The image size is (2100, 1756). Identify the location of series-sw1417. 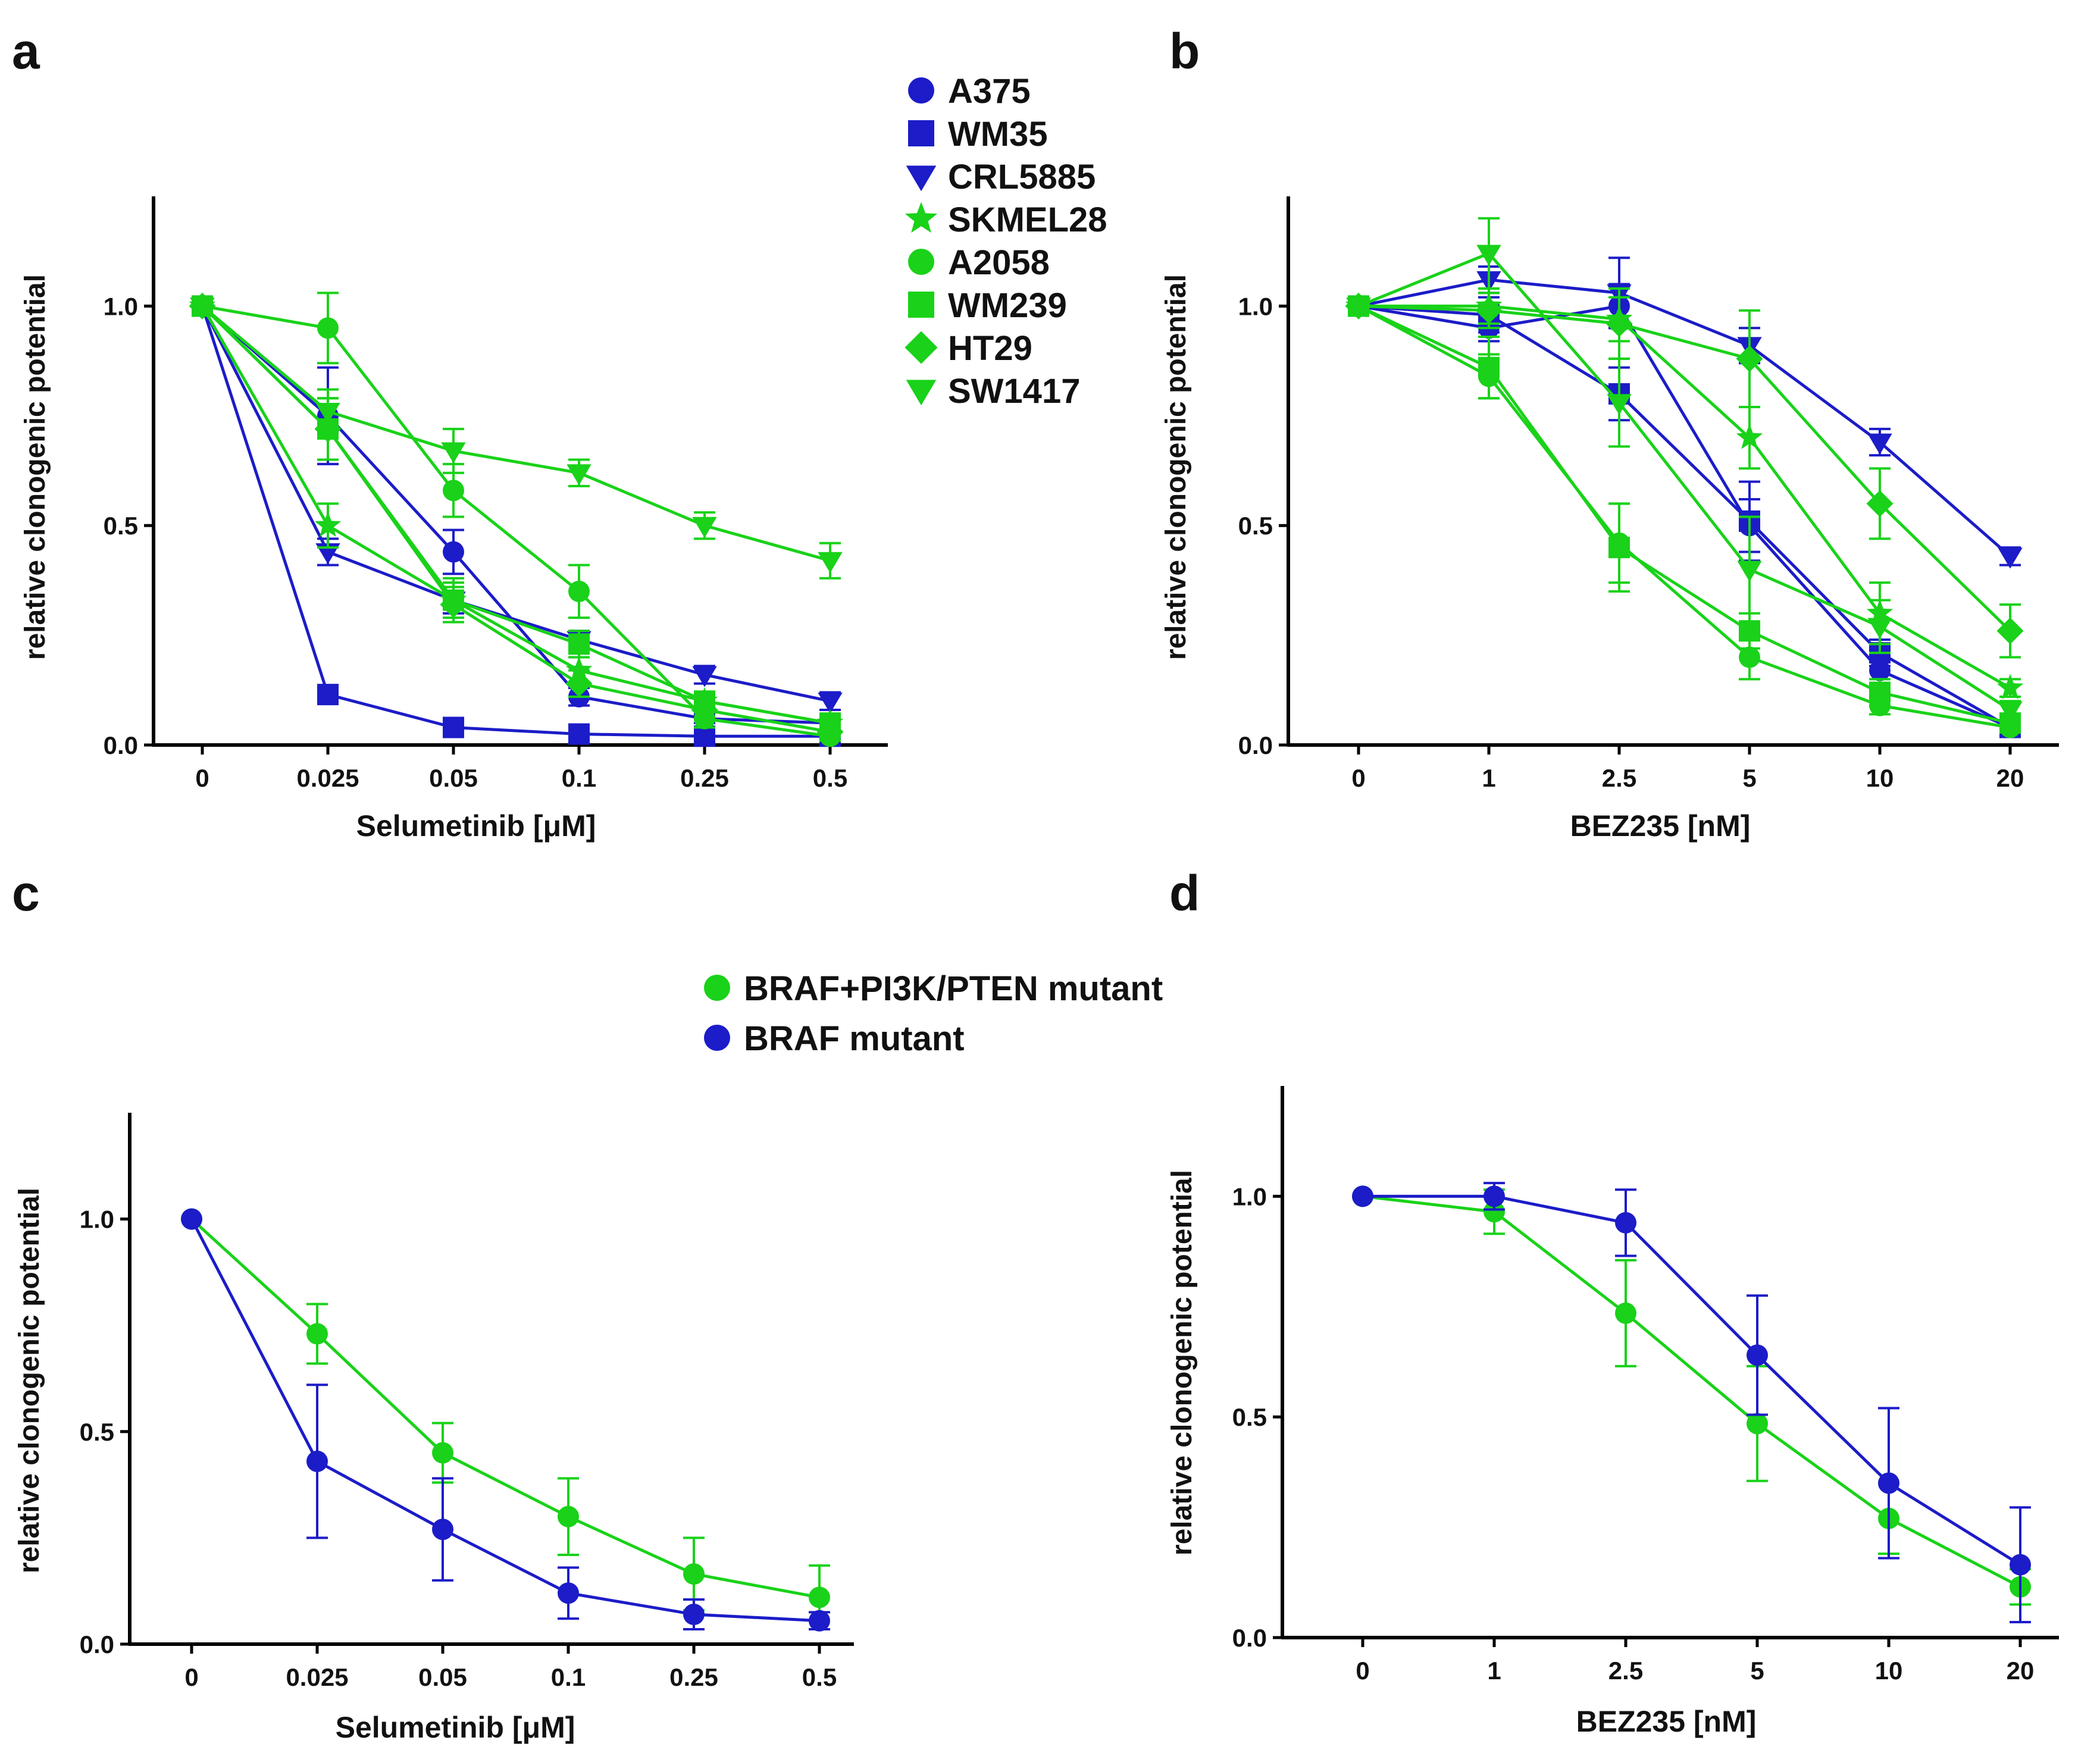
(516, 439).